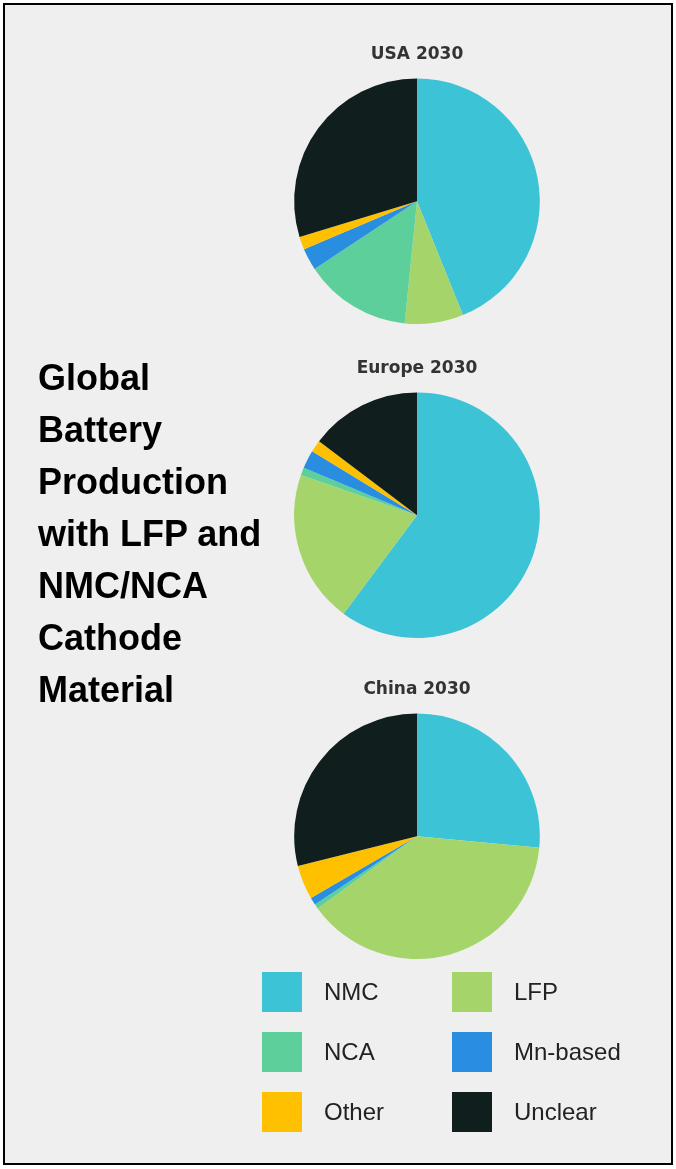 This screenshot has height=1169, width=676. What do you see at coordinates (351, 992) in the screenshot?
I see `legend-label: NMC` at bounding box center [351, 992].